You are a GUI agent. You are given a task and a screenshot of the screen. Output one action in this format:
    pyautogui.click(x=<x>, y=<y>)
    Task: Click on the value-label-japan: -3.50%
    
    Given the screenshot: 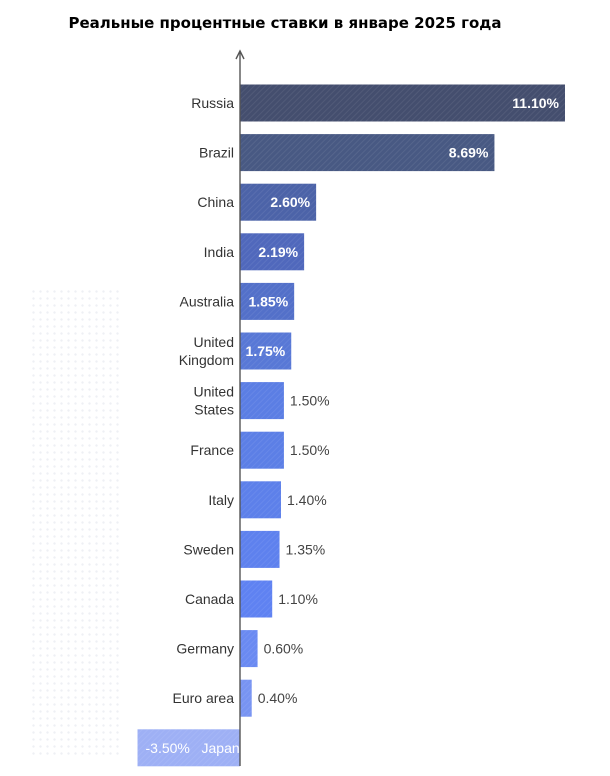 What is the action you would take?
    pyautogui.click(x=168, y=748)
    